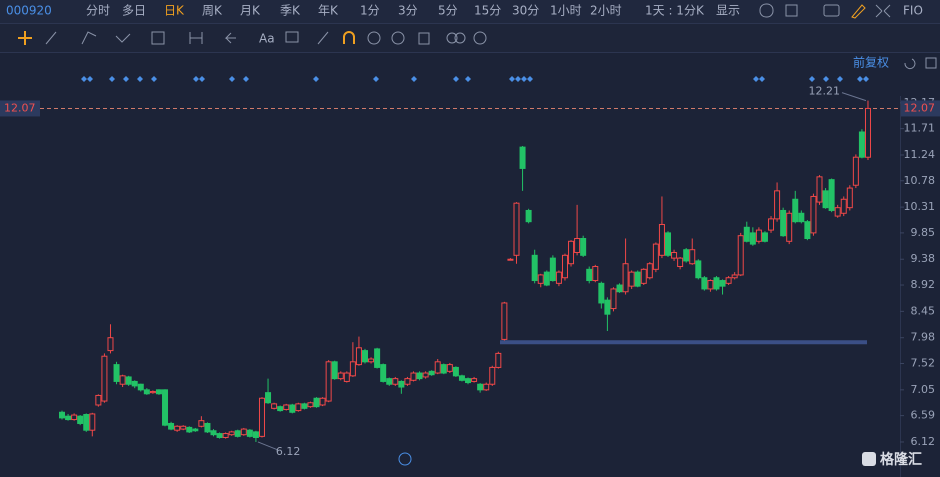 The height and width of the screenshot is (477, 940). I want to click on period-tab: 30分, so click(525, 11).